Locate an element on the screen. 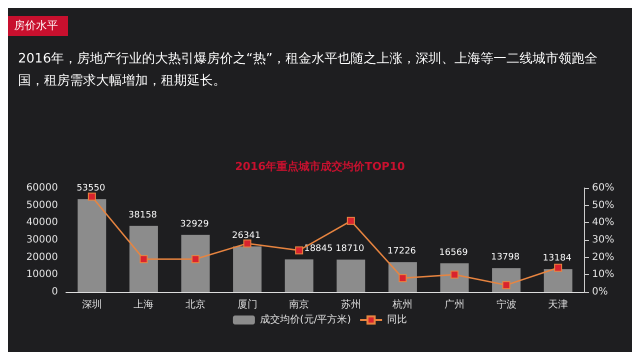  x-tick-label: 上海 is located at coordinates (144, 304).